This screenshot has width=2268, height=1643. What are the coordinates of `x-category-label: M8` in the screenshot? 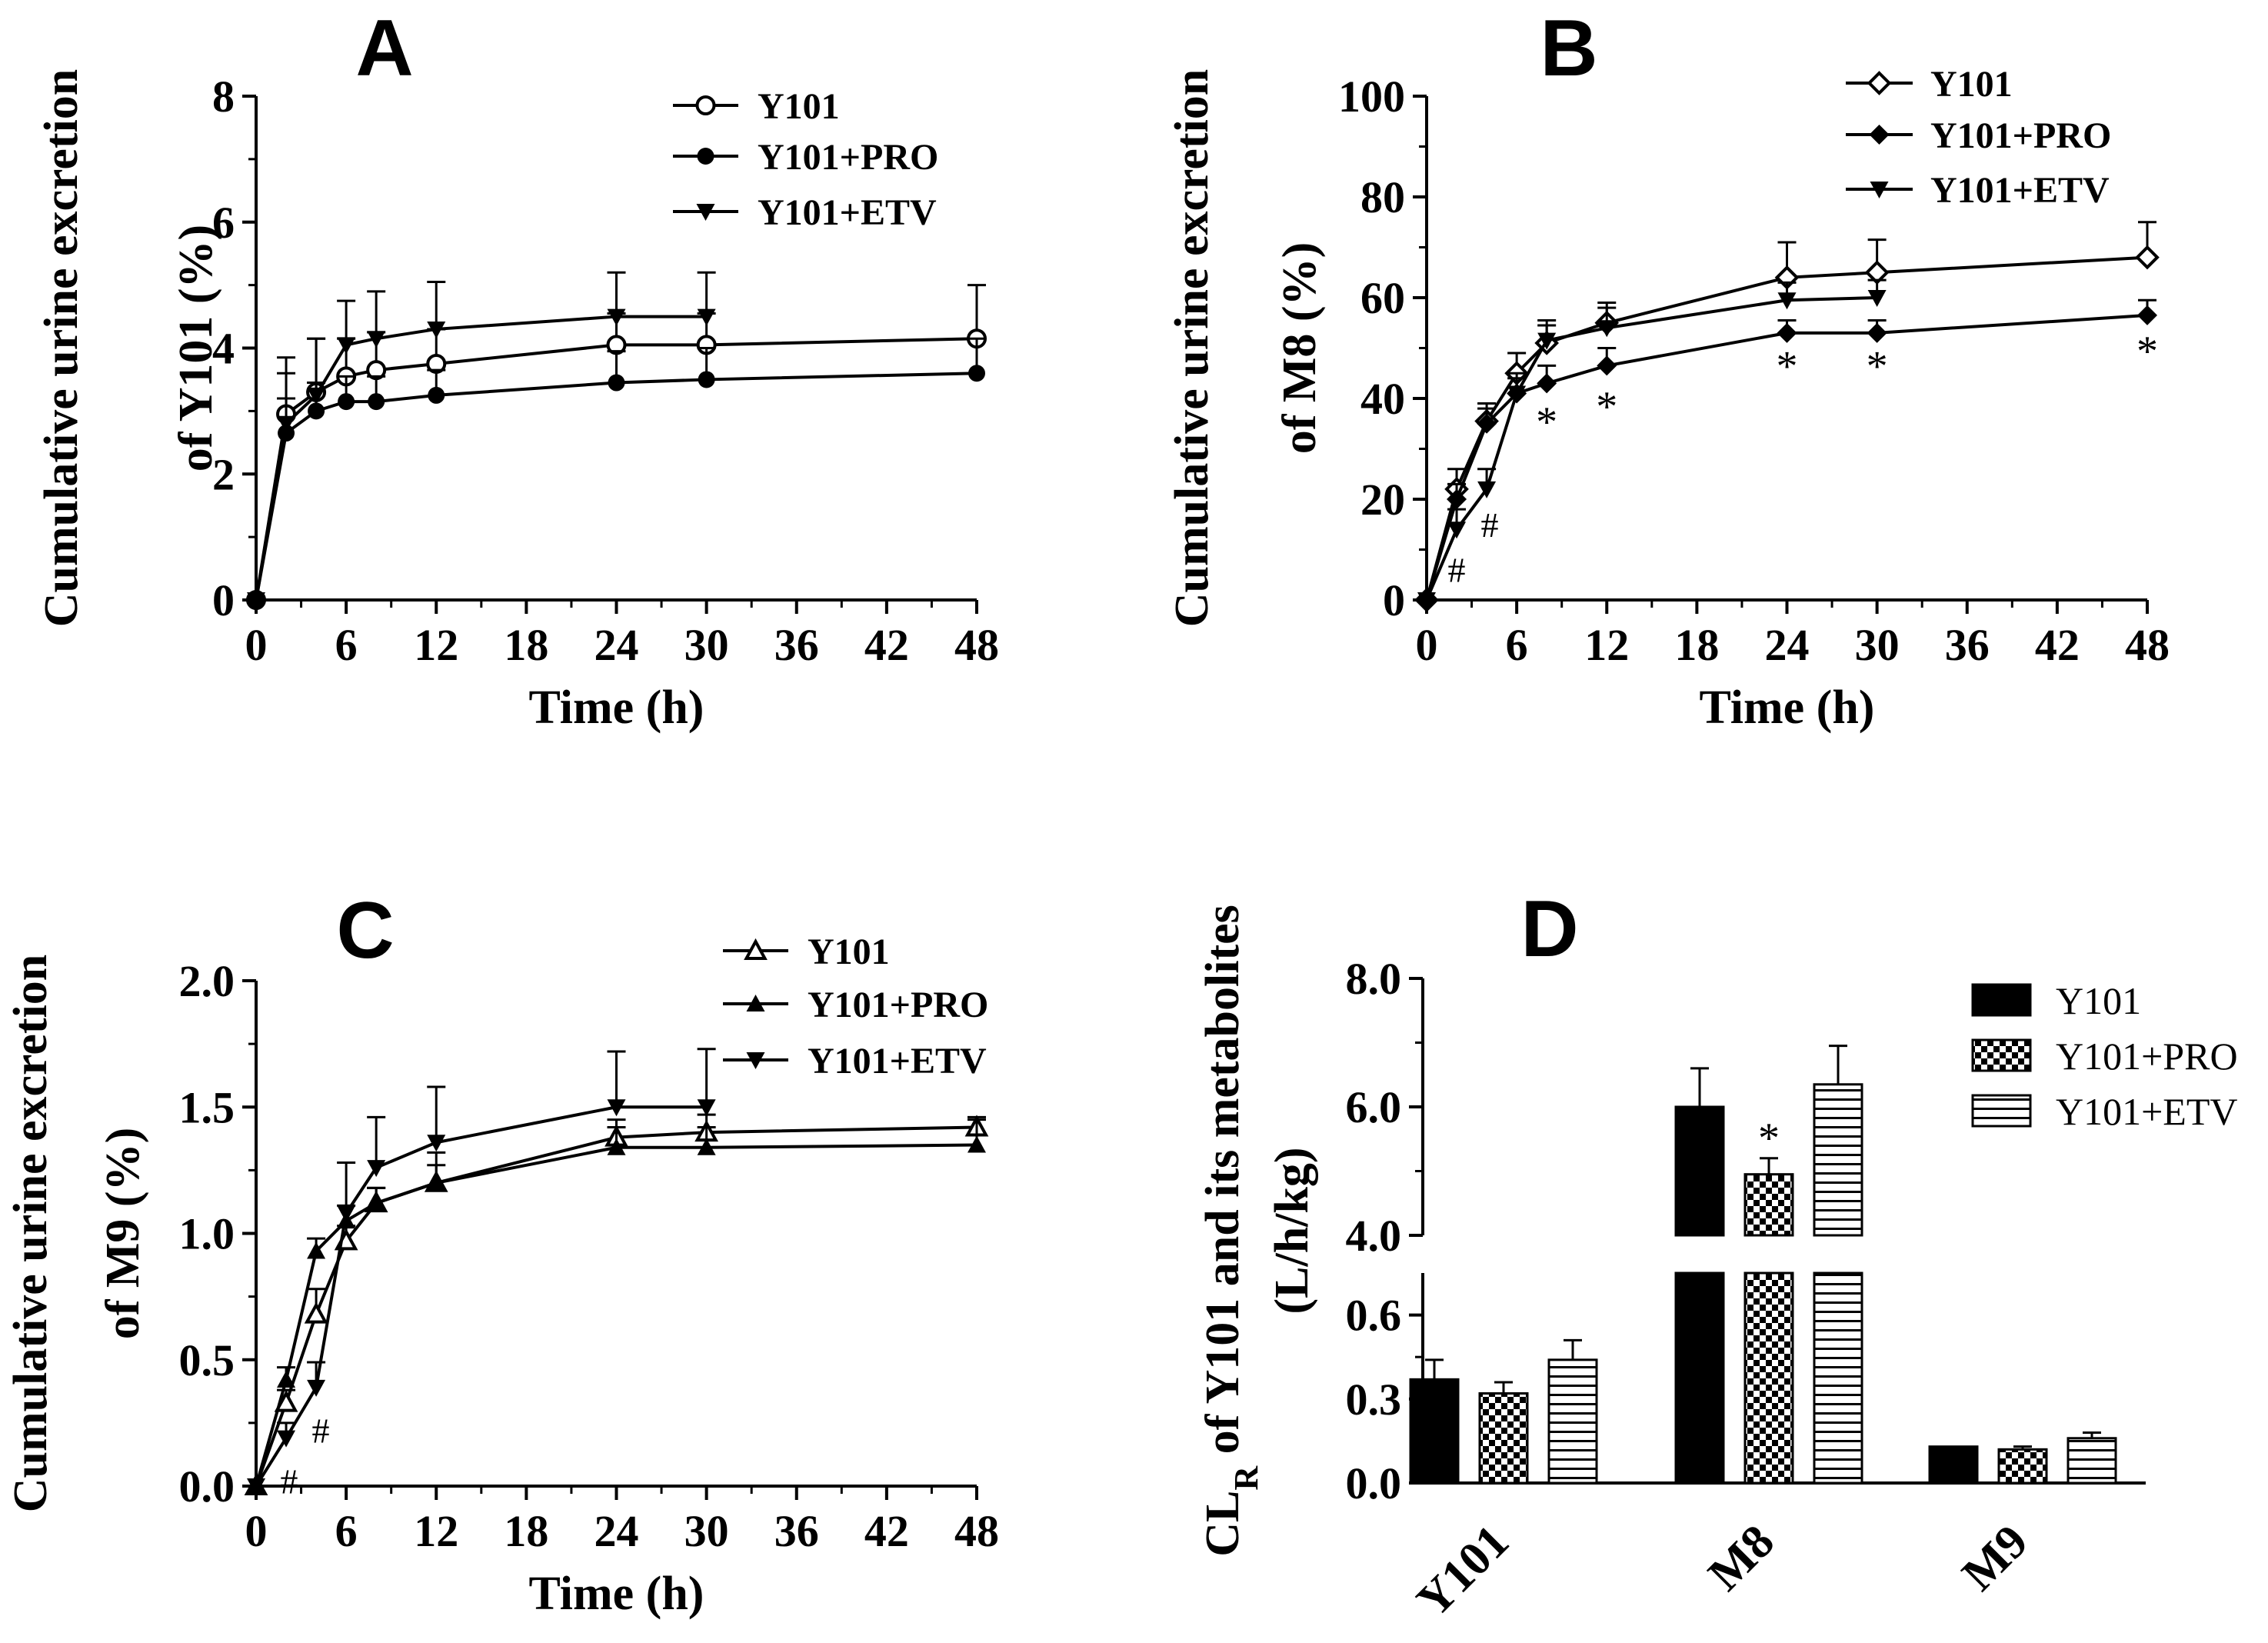 It's located at (1741, 1558).